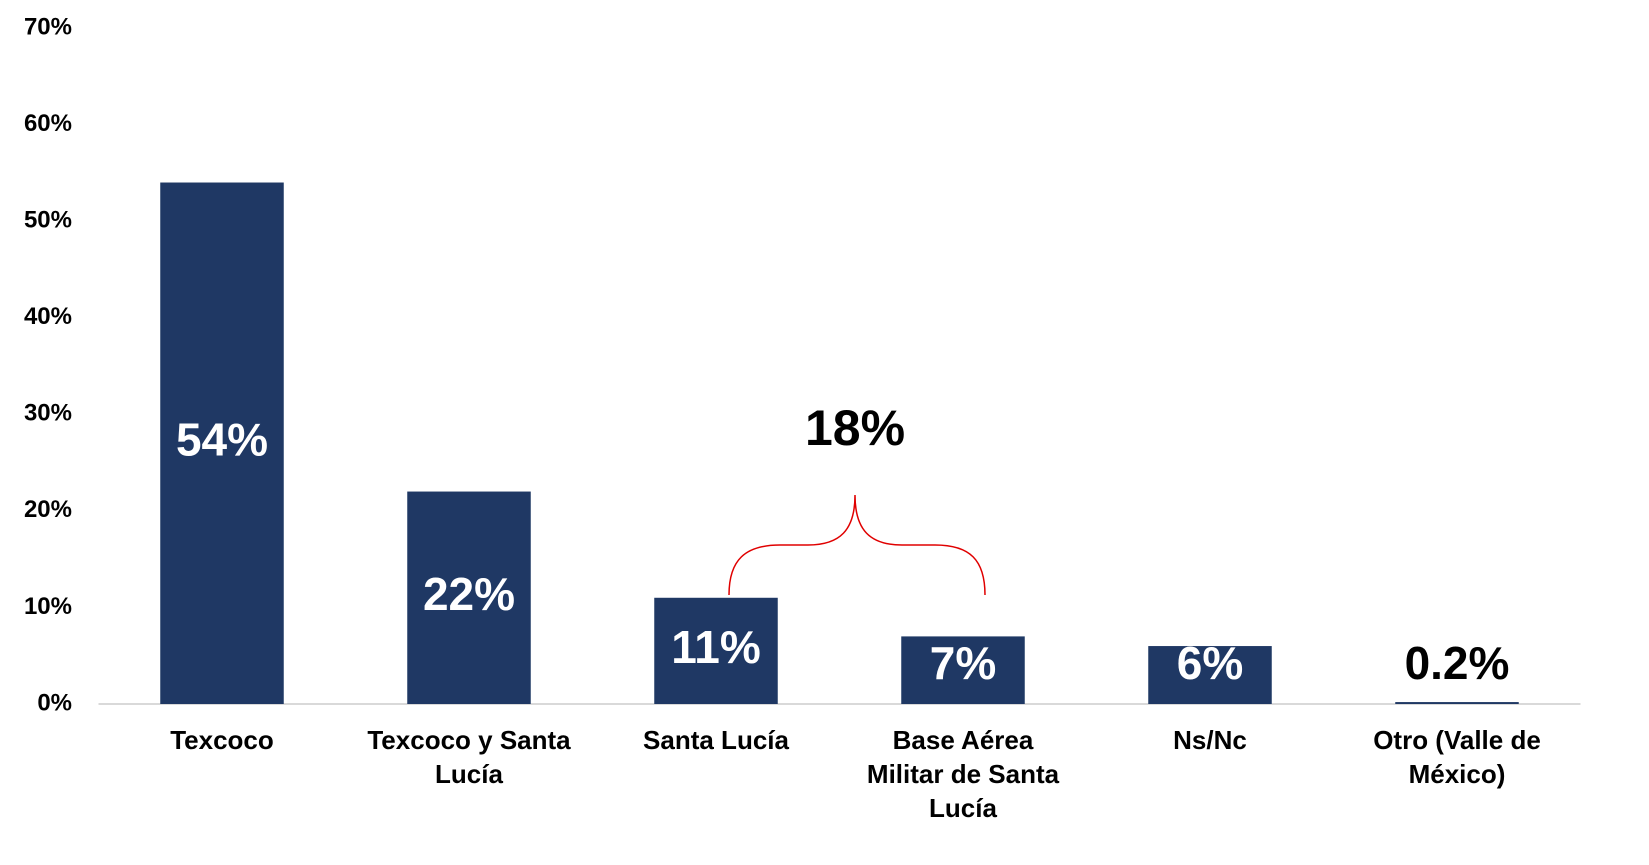 The width and height of the screenshot is (1649, 865). What do you see at coordinates (48, 219) in the screenshot?
I see `y-tick-label: 50%` at bounding box center [48, 219].